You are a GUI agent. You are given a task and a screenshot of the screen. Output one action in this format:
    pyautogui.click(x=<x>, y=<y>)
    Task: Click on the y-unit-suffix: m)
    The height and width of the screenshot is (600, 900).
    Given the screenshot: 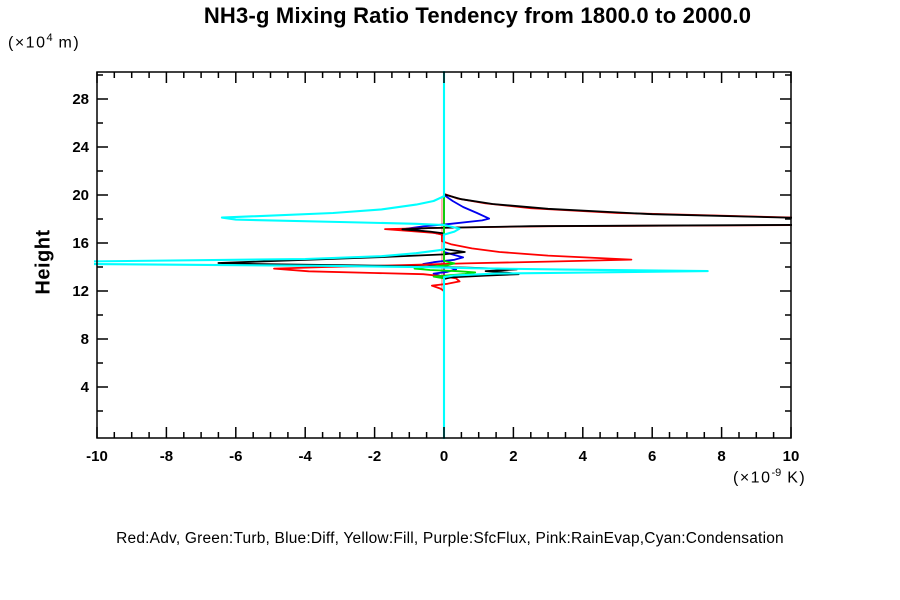 What is the action you would take?
    pyautogui.click(x=66, y=43)
    